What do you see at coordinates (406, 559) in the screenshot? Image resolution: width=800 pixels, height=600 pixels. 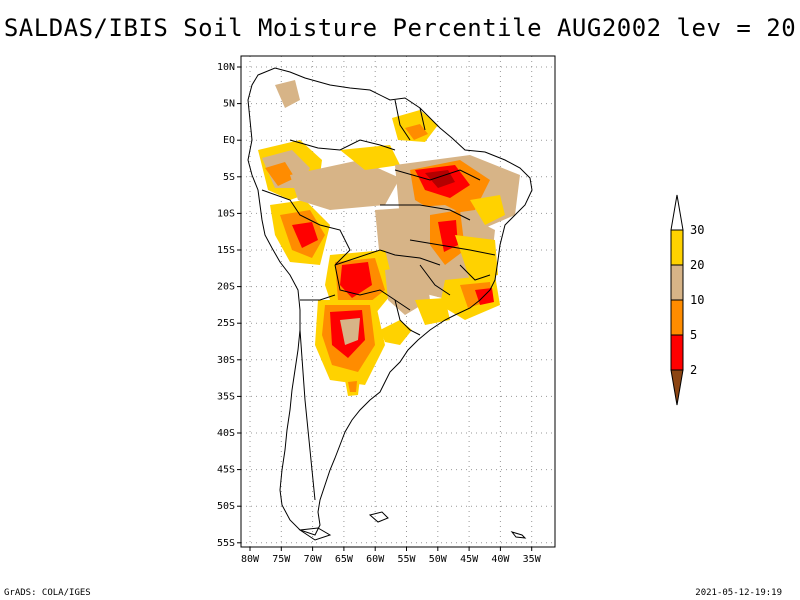 I see `lon-label: 55W` at bounding box center [406, 559].